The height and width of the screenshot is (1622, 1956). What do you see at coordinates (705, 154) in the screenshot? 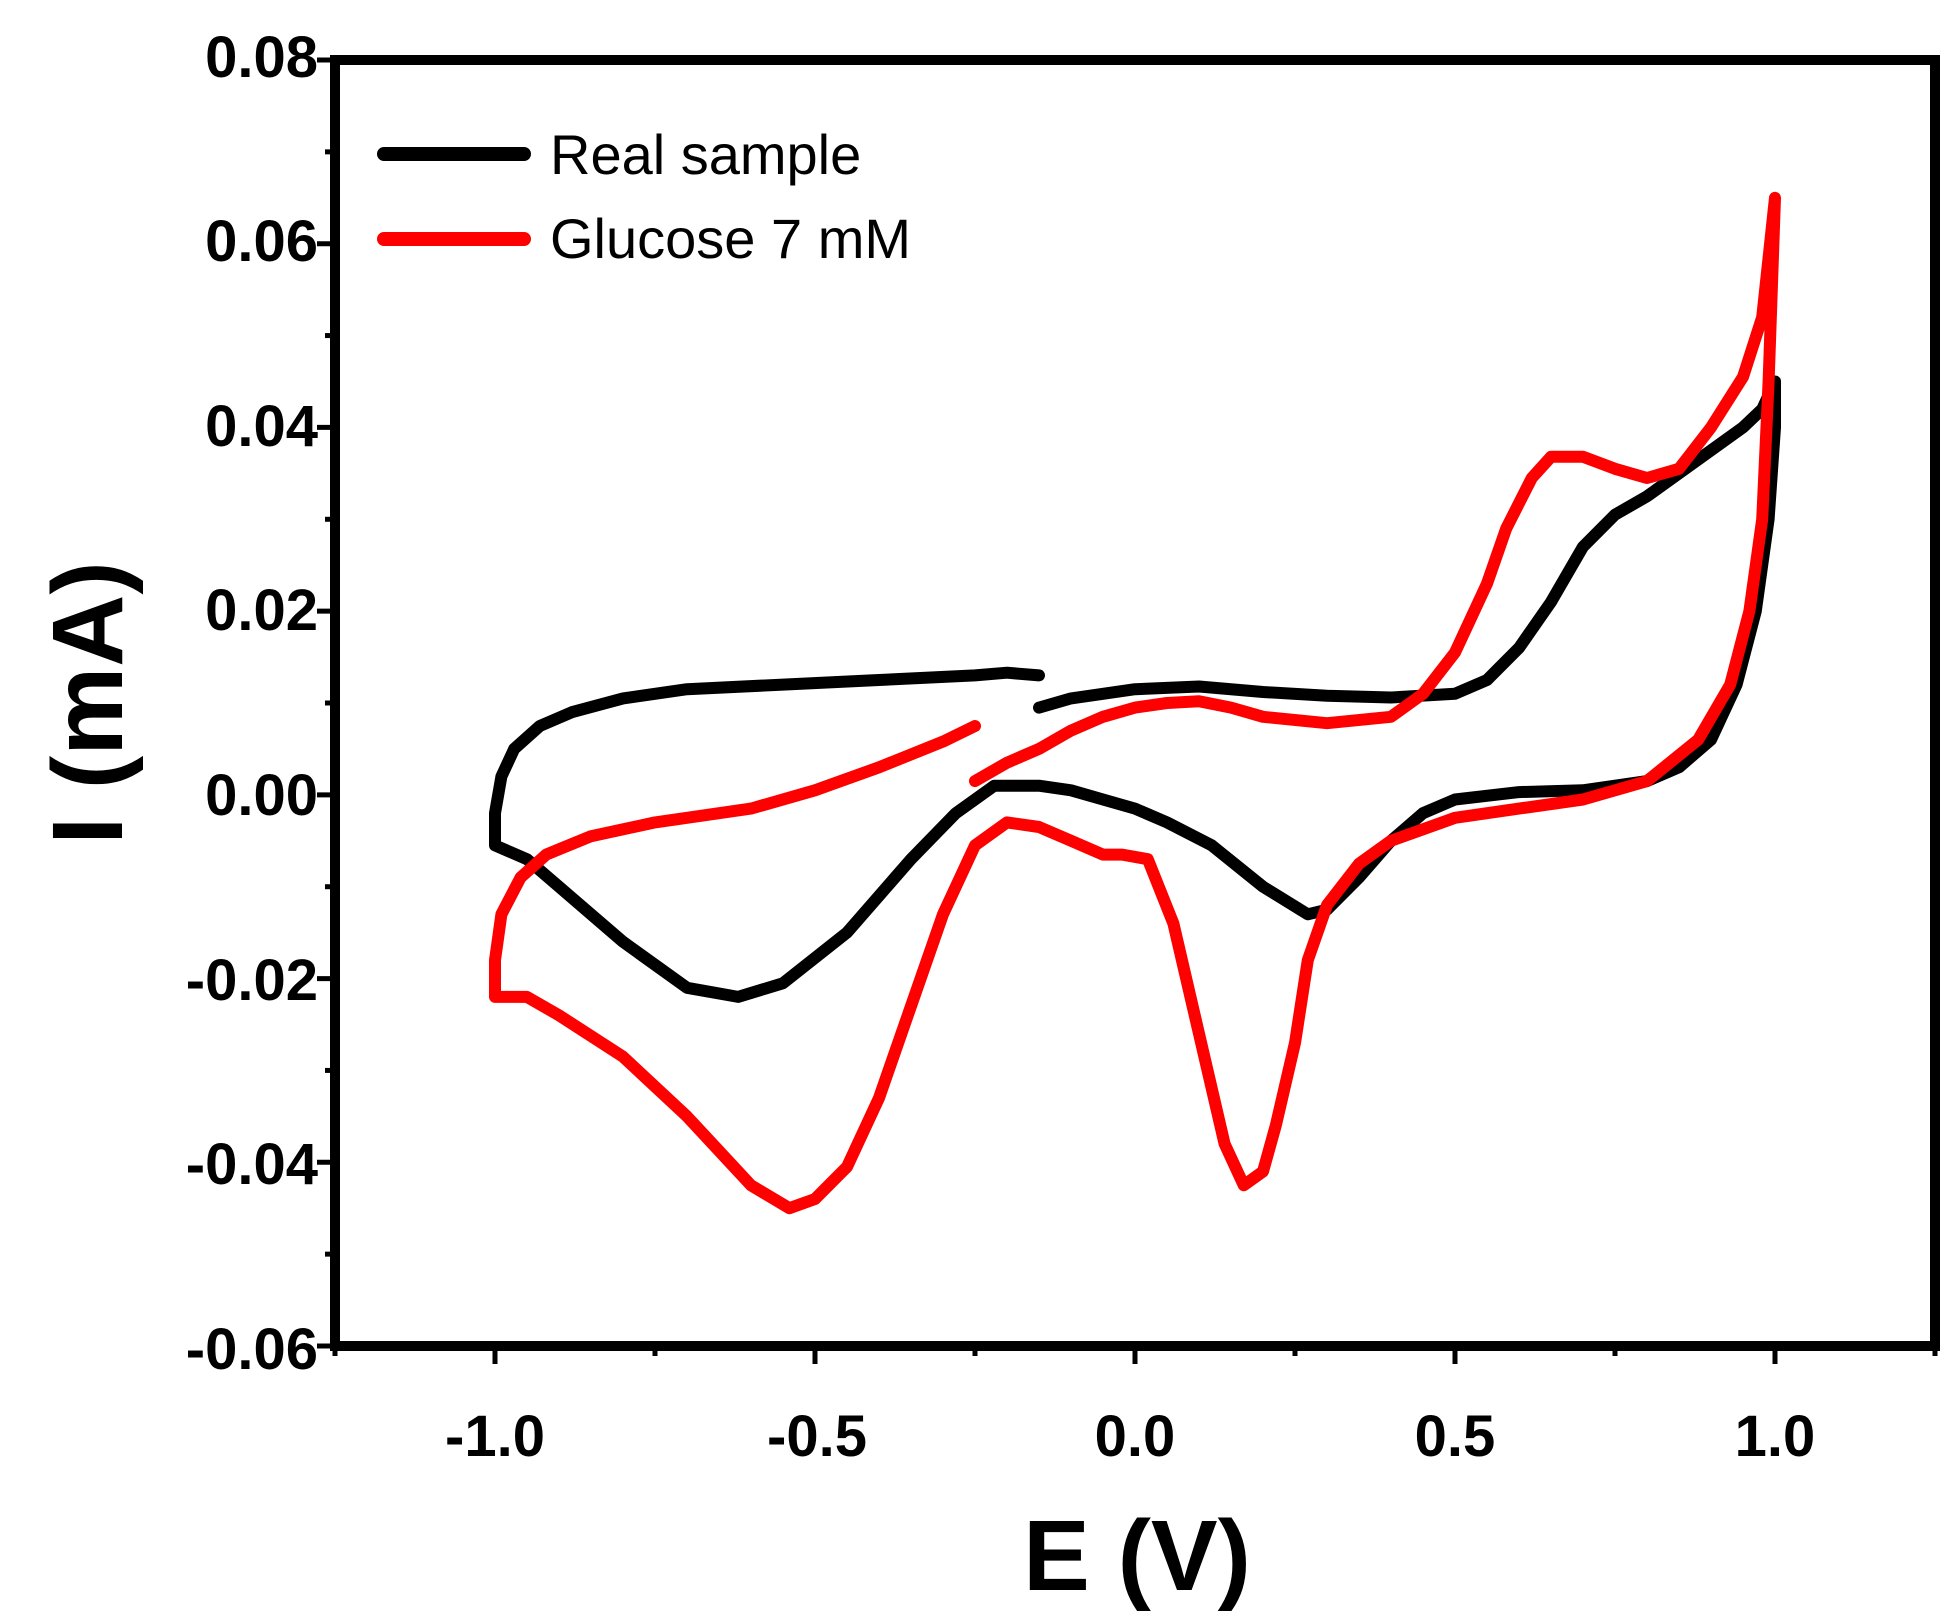
I see `legend-label-real-sample: Real sample` at bounding box center [705, 154].